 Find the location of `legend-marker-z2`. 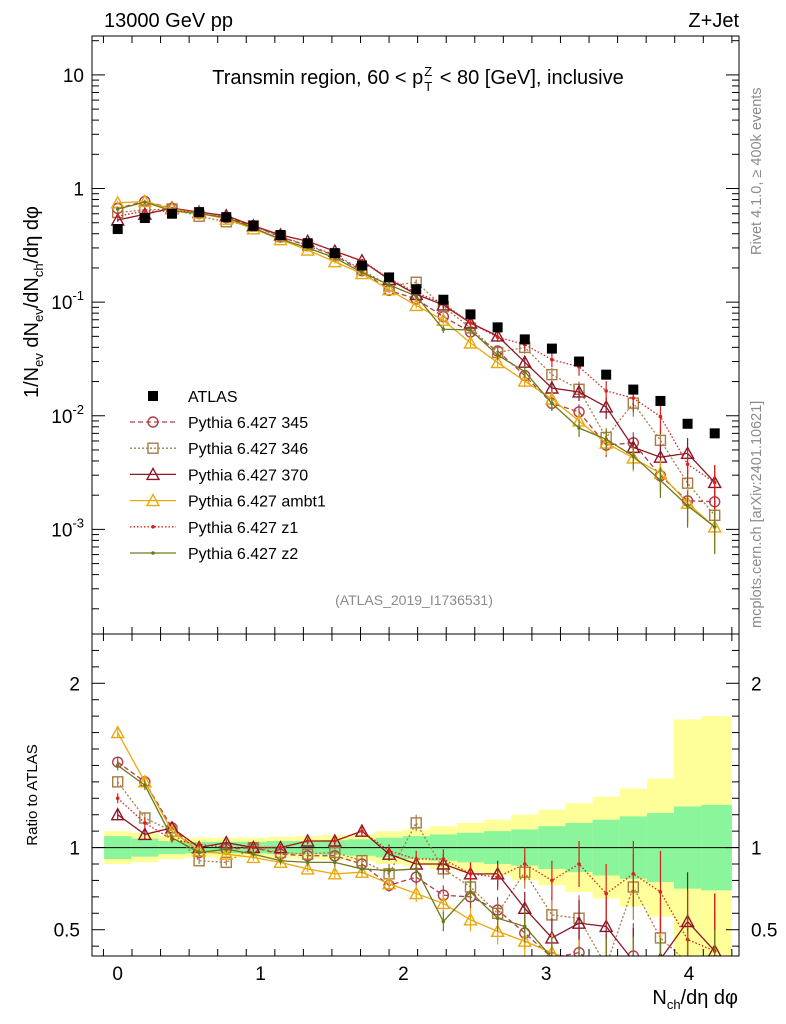

legend-marker-z2 is located at coordinates (153, 553).